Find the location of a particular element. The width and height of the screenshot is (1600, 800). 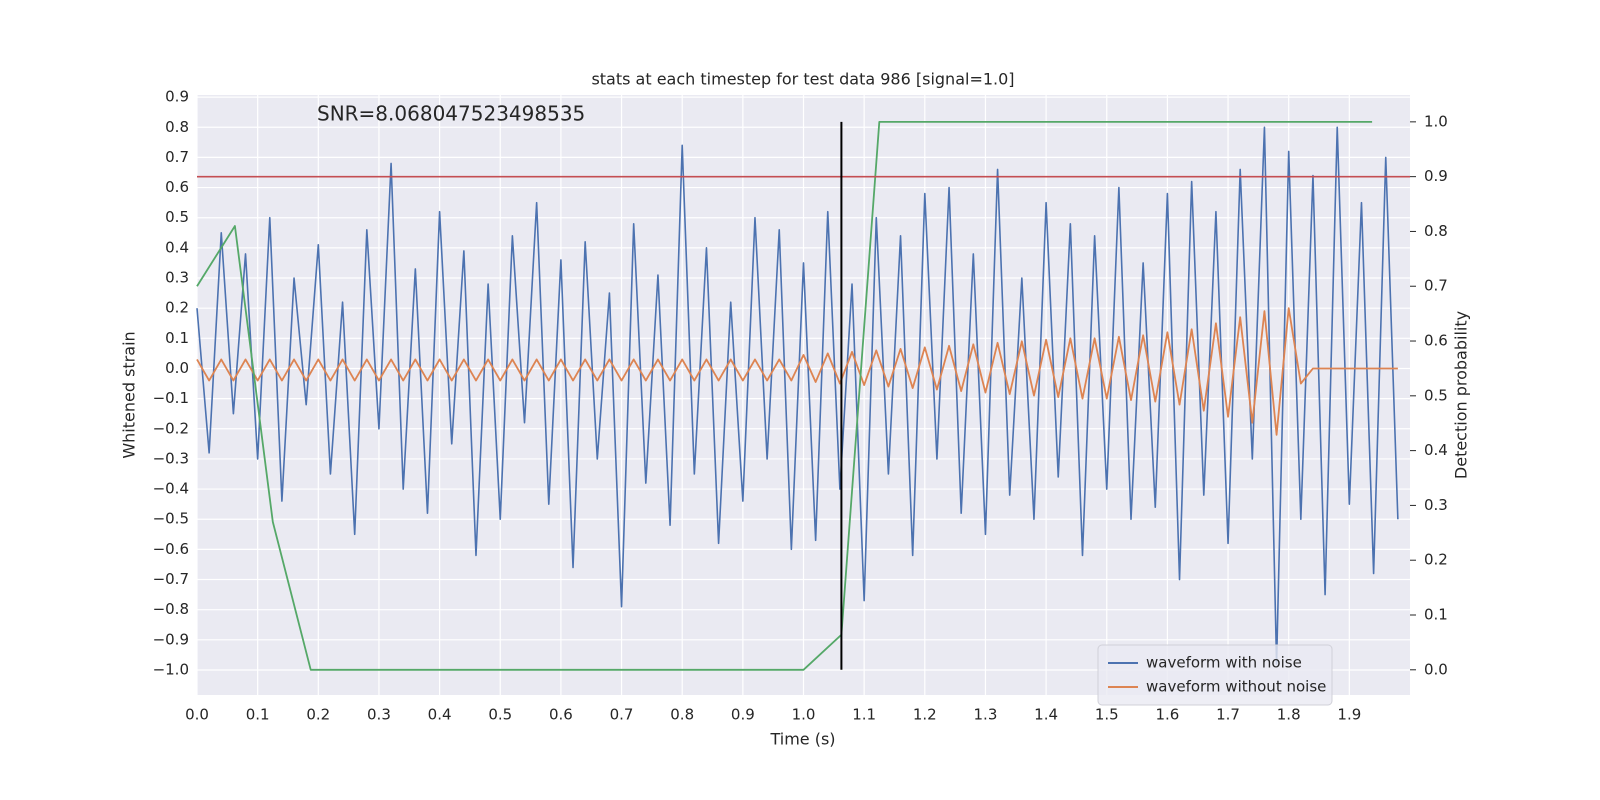

x-tick-label: 0.0 is located at coordinates (197, 715).